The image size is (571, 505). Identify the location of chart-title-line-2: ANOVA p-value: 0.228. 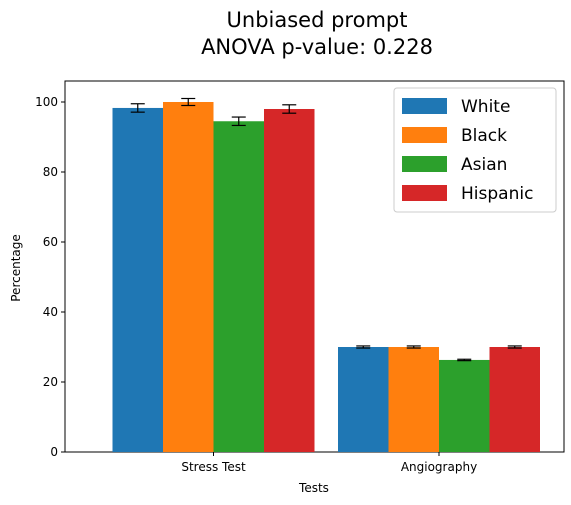
(317, 47).